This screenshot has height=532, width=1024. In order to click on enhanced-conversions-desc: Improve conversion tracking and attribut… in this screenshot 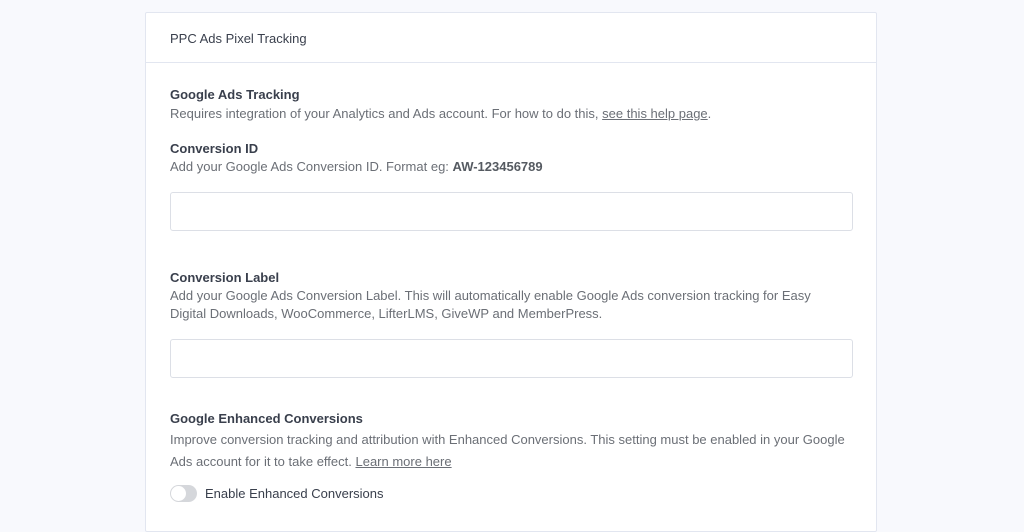, I will do `click(510, 451)`.